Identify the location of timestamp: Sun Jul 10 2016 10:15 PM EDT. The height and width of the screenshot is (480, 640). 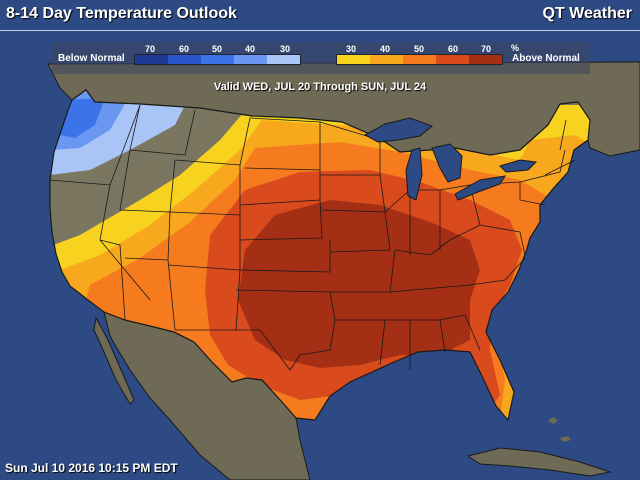
(91, 468).